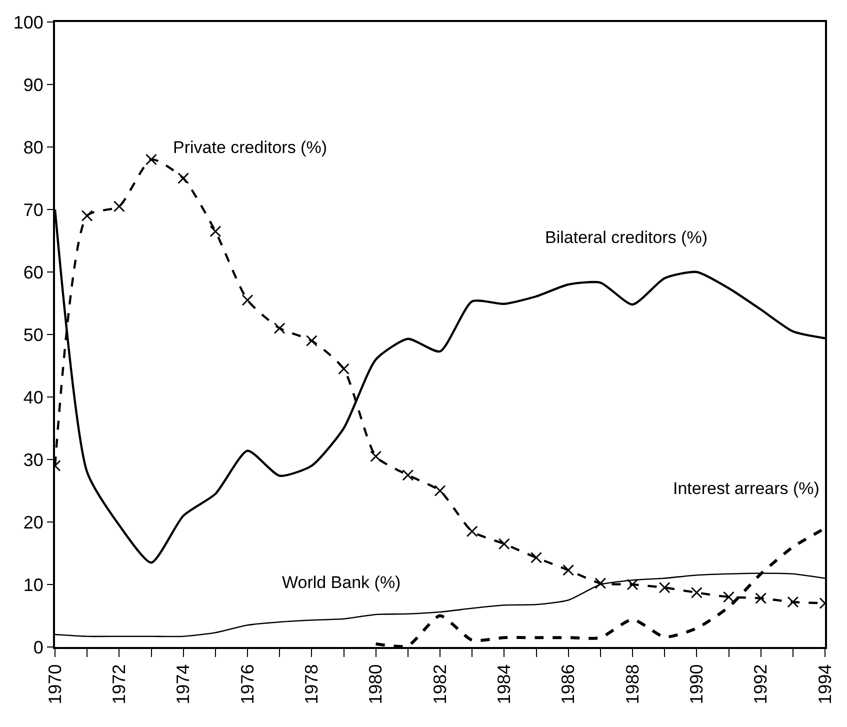 The width and height of the screenshot is (847, 727). Describe the element at coordinates (504, 684) in the screenshot. I see `x-tick-label: 1984` at that location.